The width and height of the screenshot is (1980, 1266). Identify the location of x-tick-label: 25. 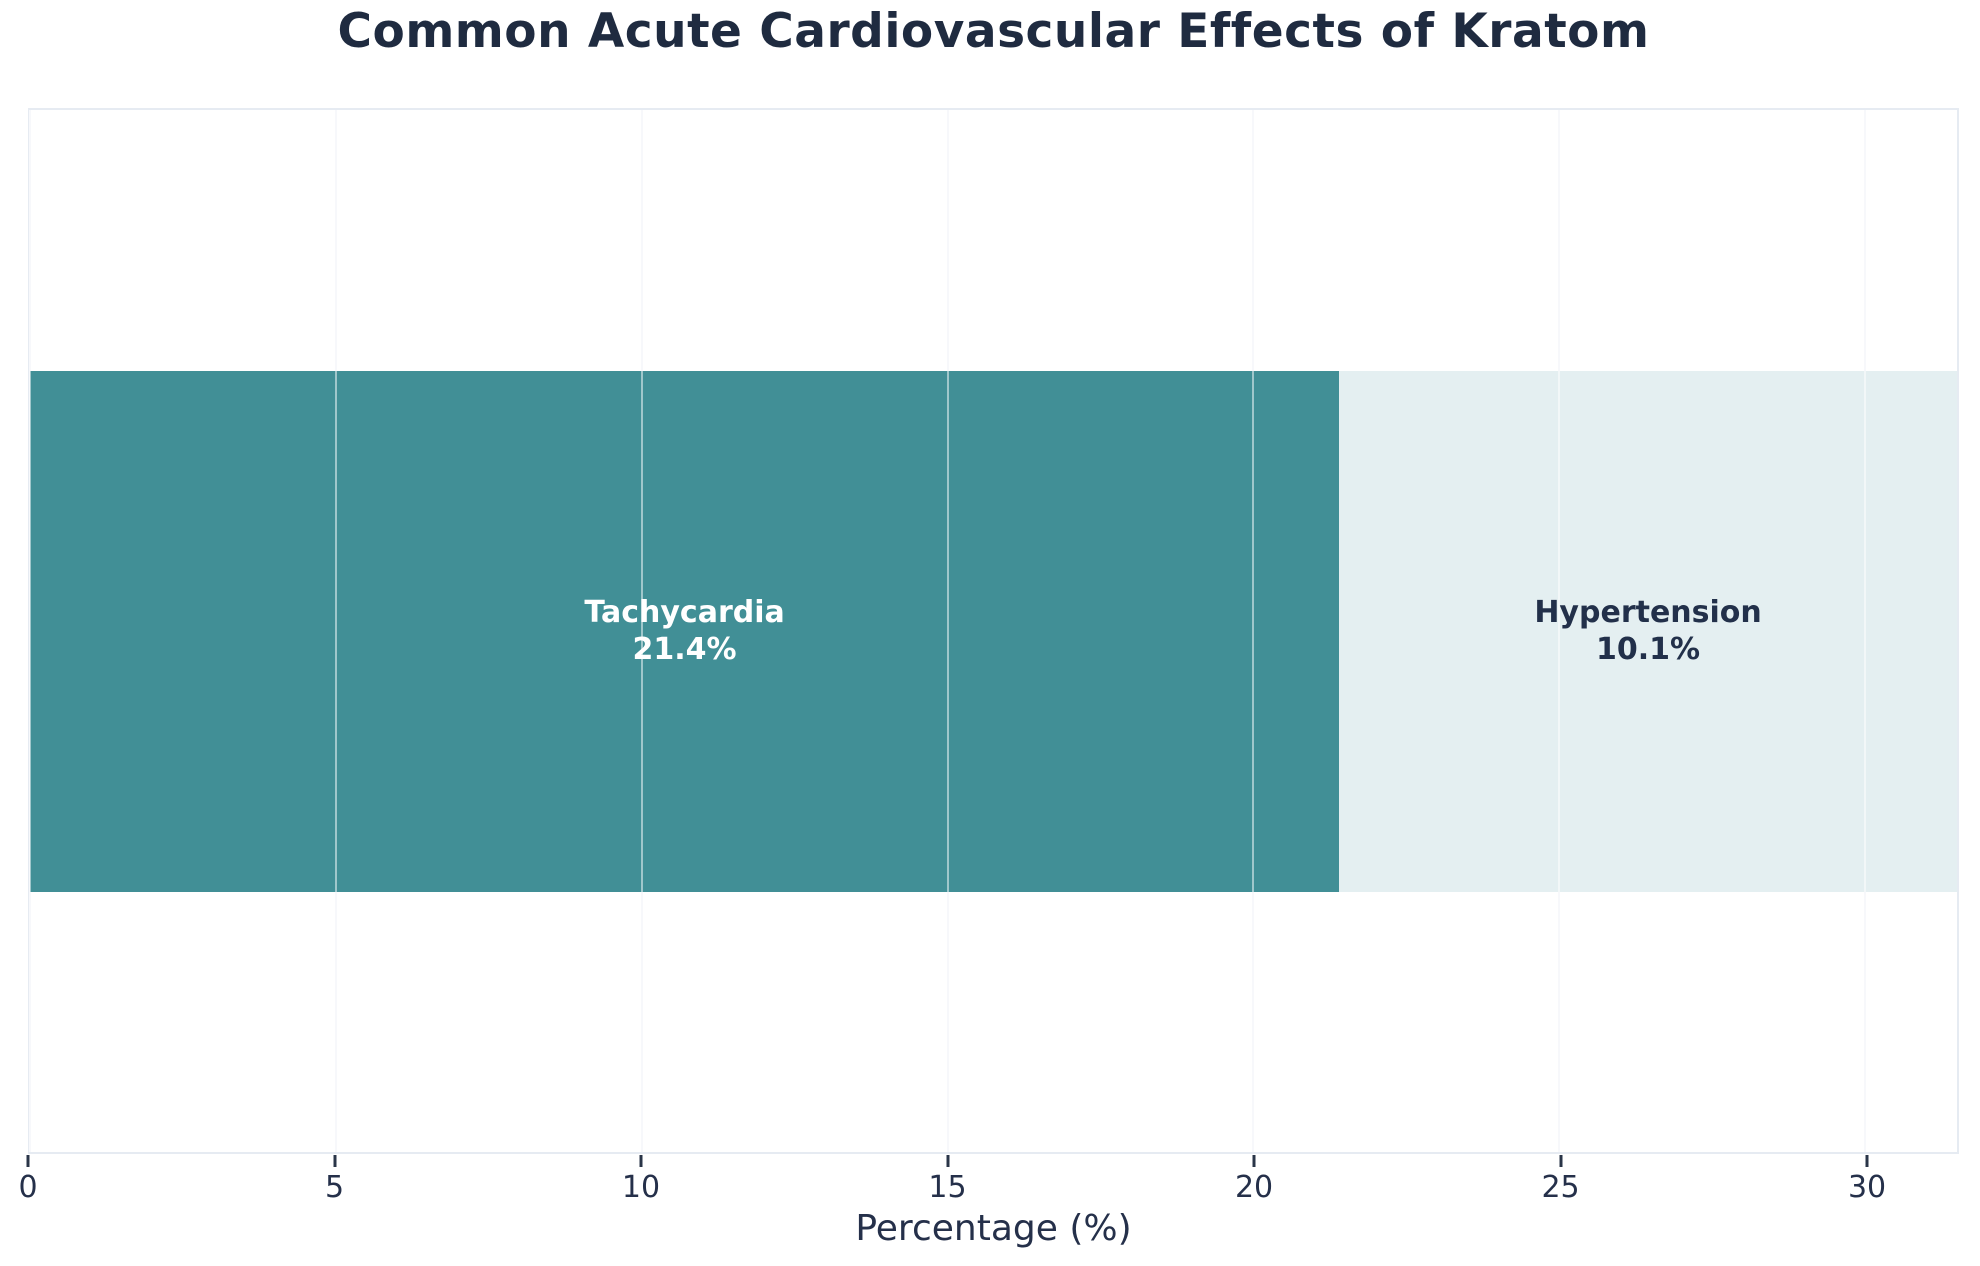
(1560, 1187).